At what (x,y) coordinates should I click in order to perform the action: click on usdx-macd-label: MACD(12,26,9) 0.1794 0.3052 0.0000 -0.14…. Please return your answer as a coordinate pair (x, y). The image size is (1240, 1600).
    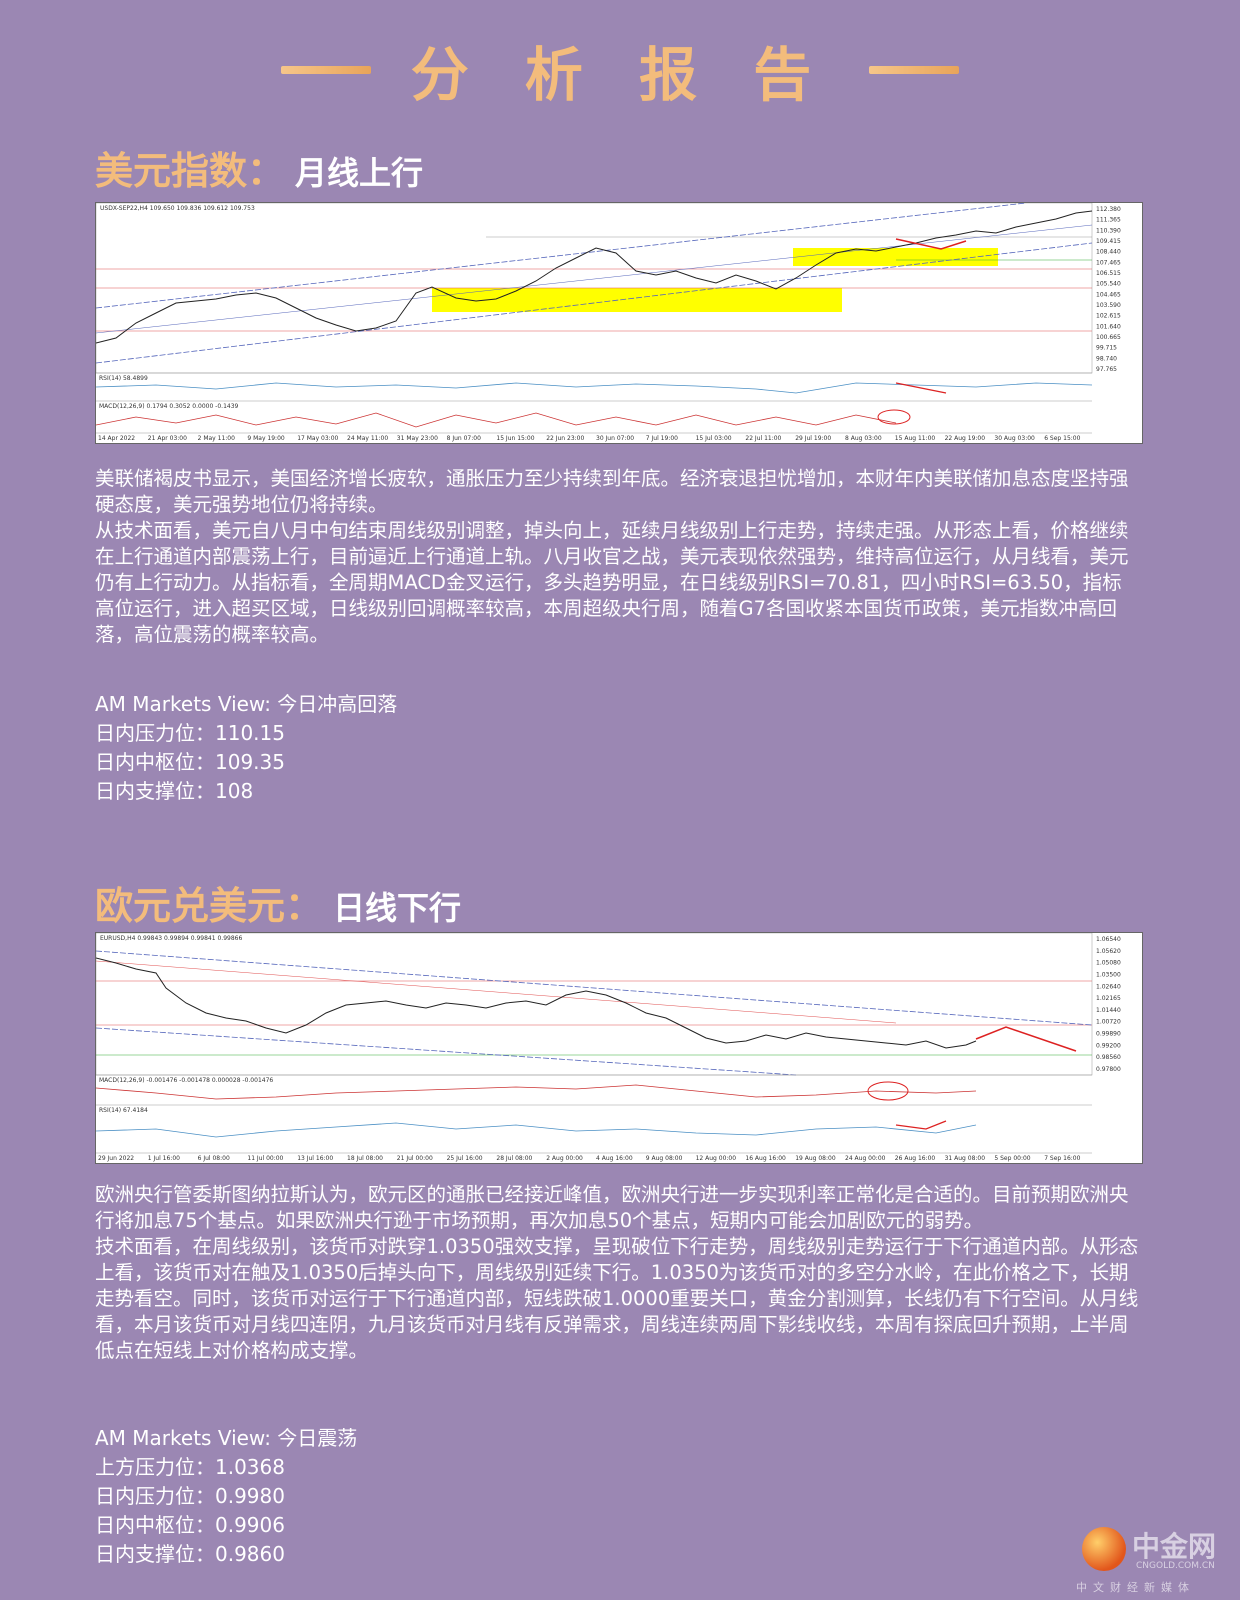
    Looking at the image, I should click on (169, 406).